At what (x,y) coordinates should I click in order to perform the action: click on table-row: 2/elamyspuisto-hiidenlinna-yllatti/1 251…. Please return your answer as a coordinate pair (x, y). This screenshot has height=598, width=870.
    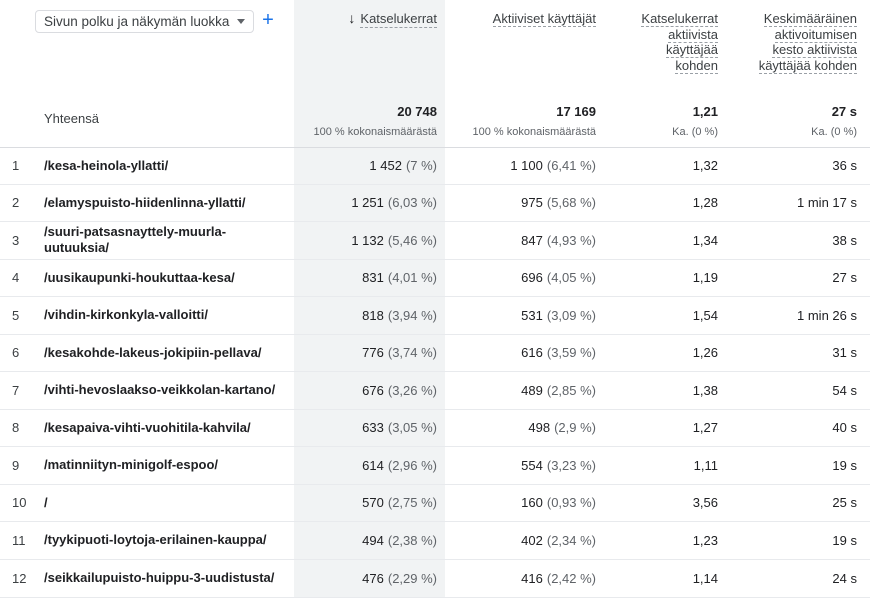
    Looking at the image, I should click on (435, 203).